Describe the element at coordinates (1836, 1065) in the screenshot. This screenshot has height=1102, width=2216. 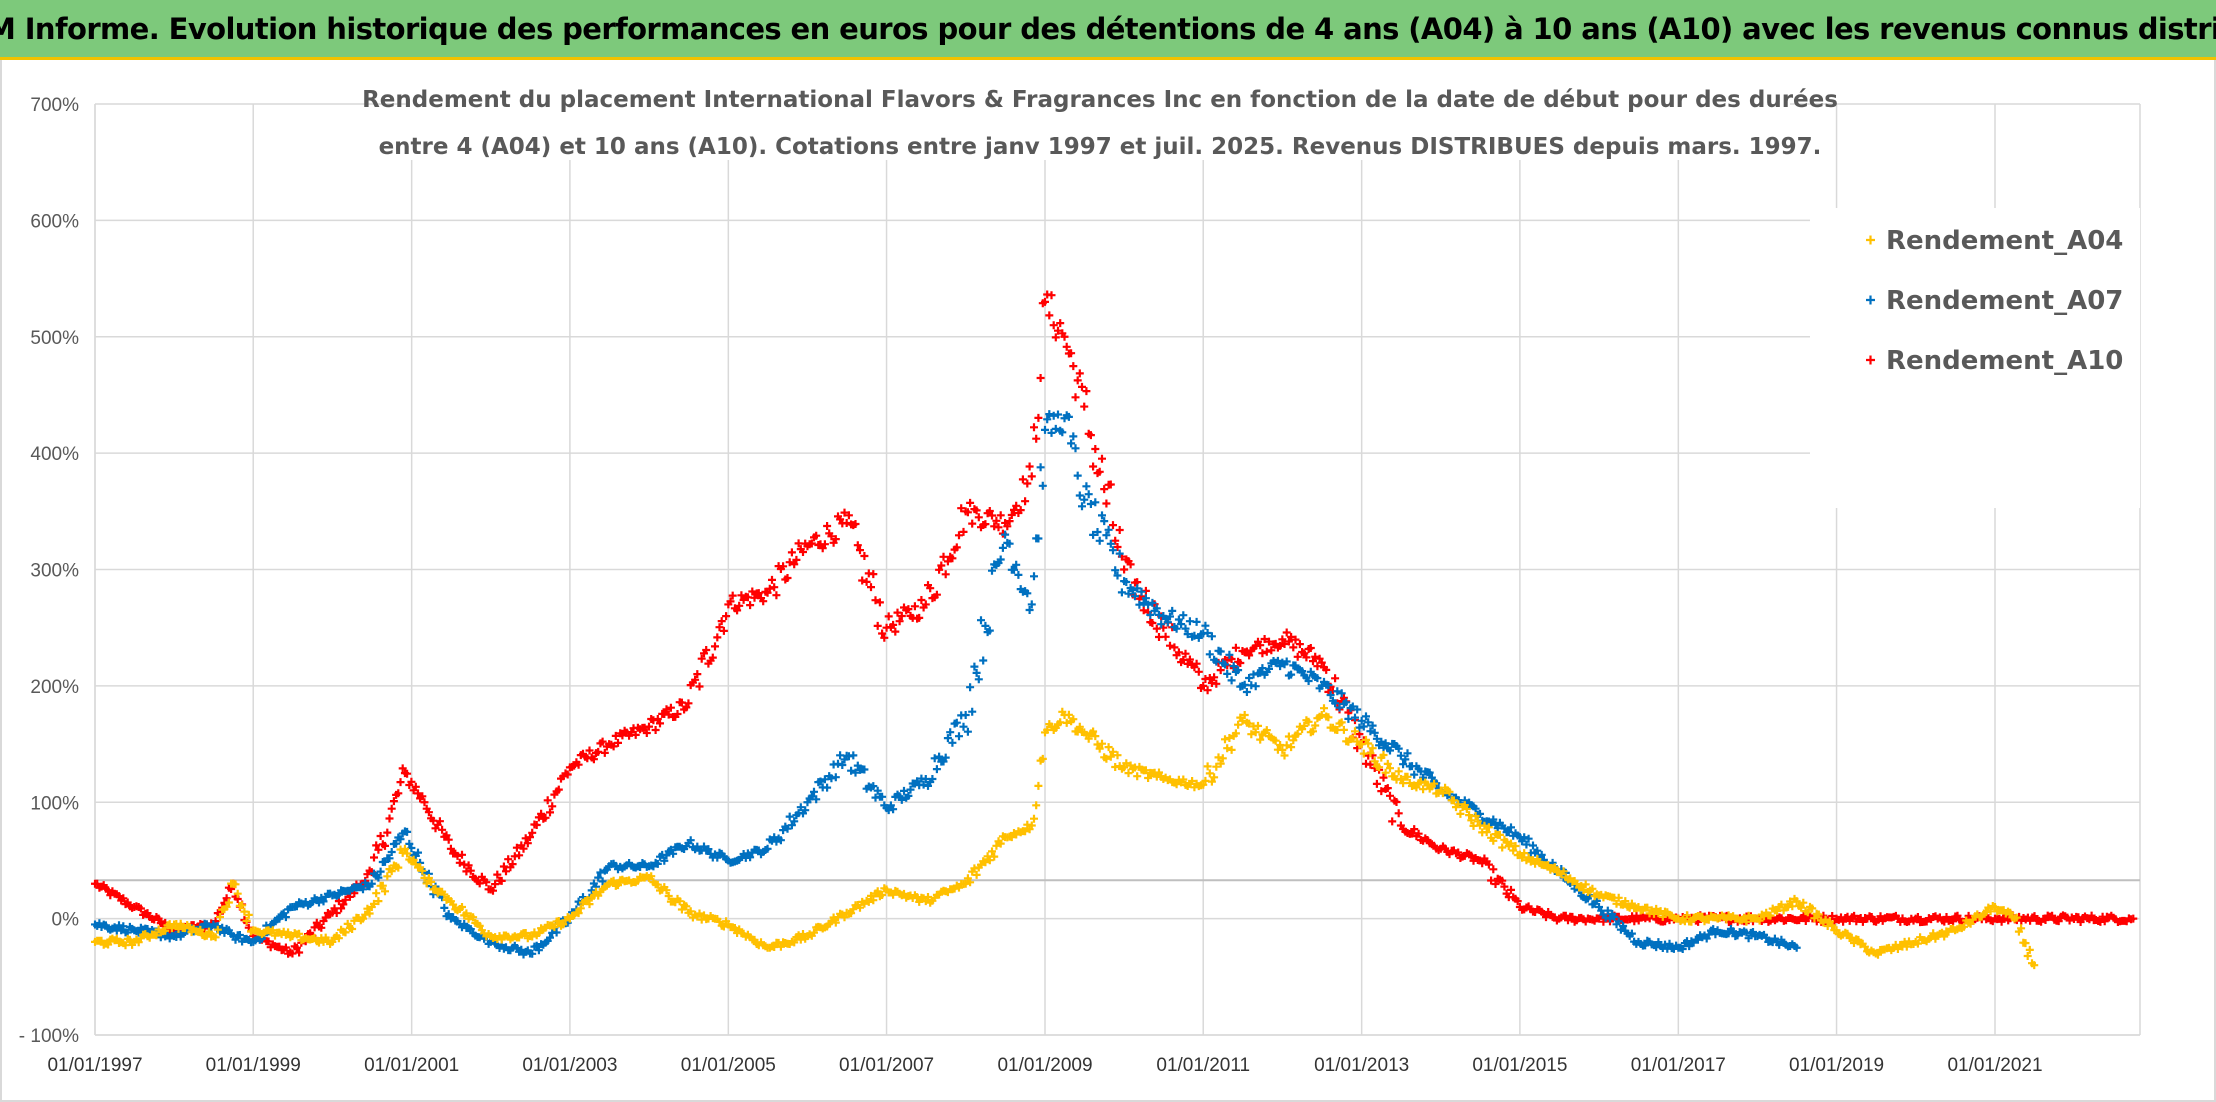
I see `x-tick-label: 01/01/2019` at that location.